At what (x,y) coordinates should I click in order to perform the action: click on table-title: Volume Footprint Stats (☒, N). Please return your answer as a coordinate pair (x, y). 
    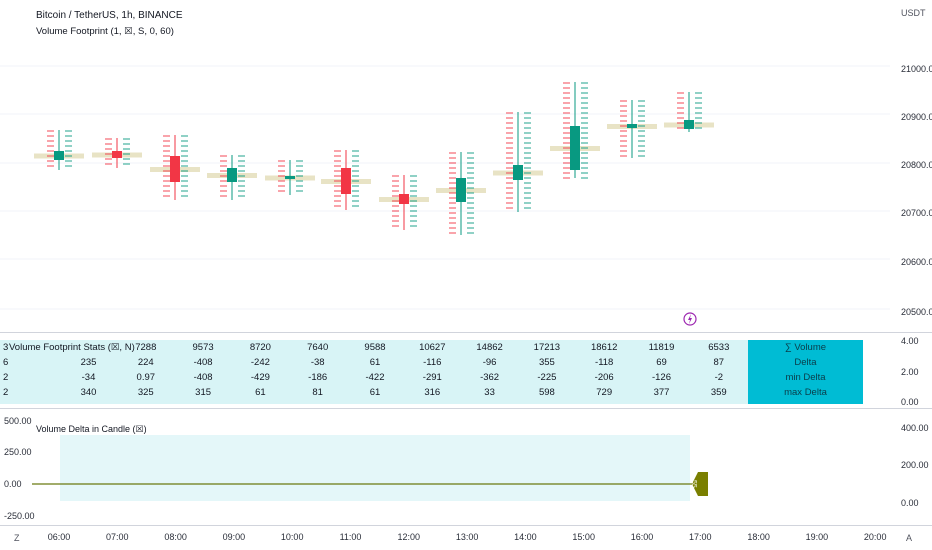
    Looking at the image, I should click on (72, 347).